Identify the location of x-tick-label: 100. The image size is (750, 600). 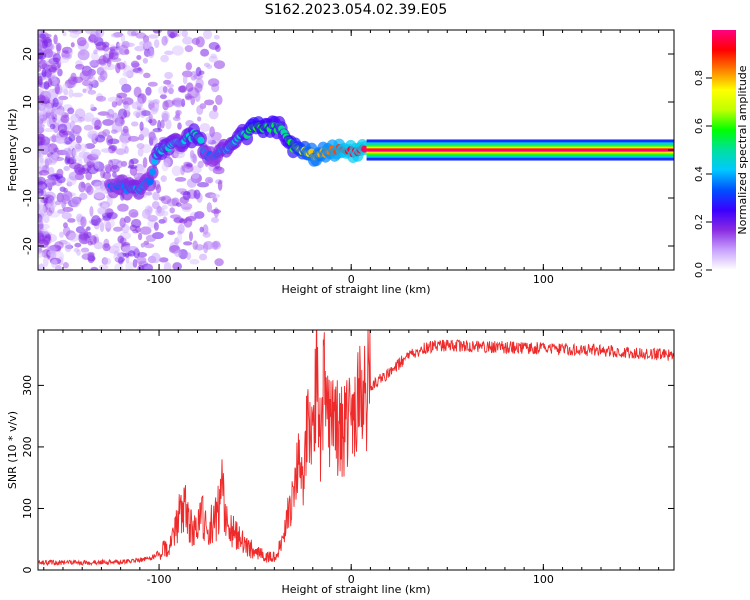
(543, 279).